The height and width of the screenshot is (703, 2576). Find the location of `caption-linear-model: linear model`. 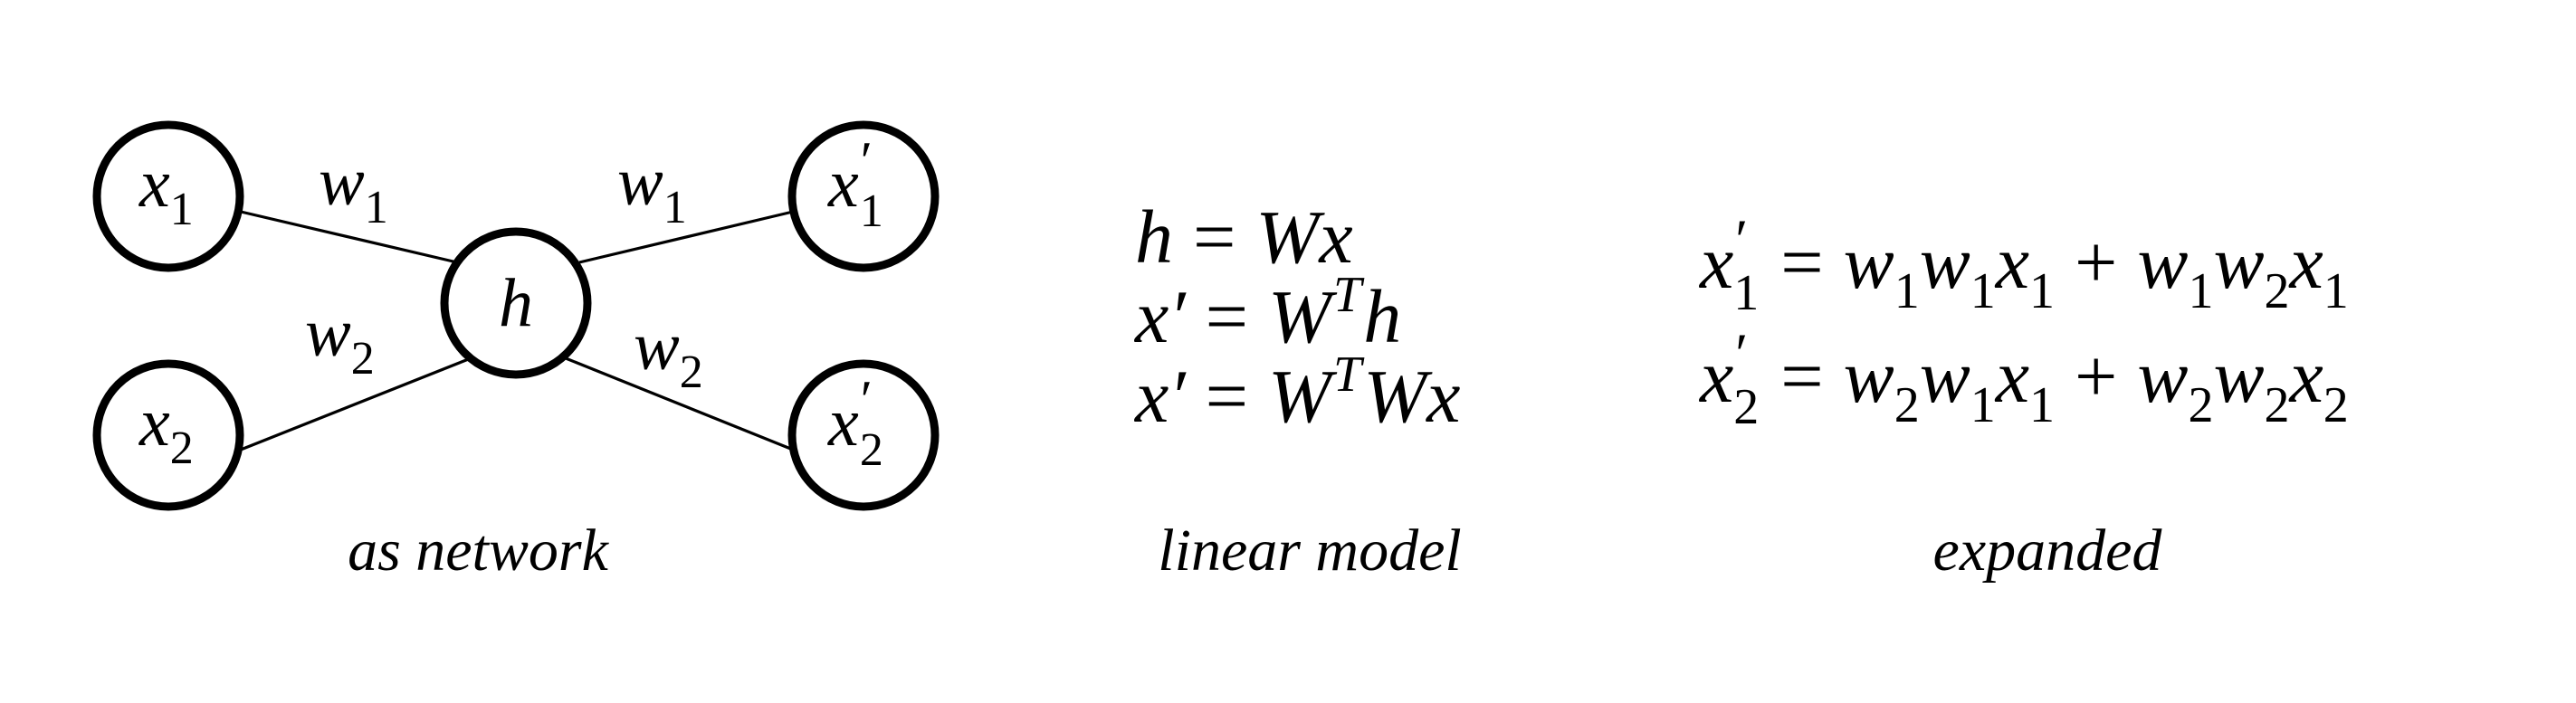

caption-linear-model: linear model is located at coordinates (1309, 551).